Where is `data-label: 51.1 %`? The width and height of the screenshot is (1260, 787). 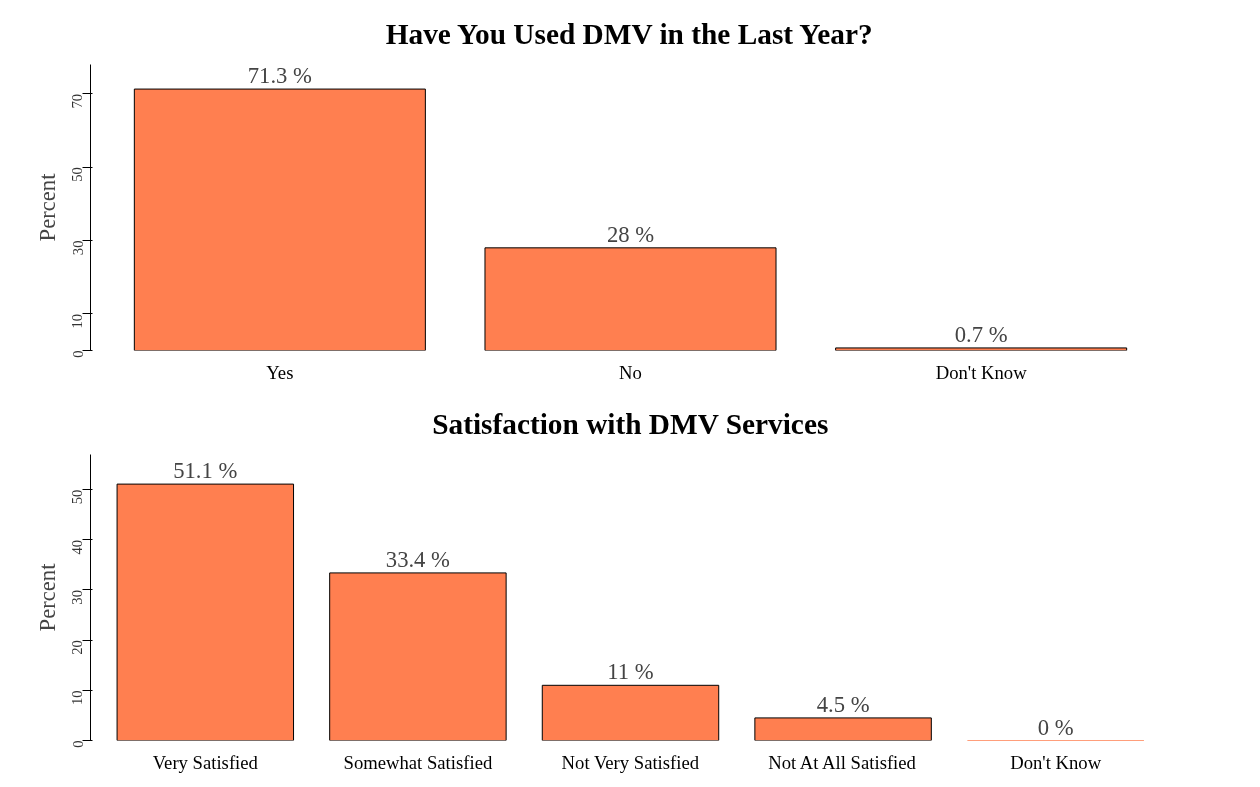
data-label: 51.1 % is located at coordinates (205, 471).